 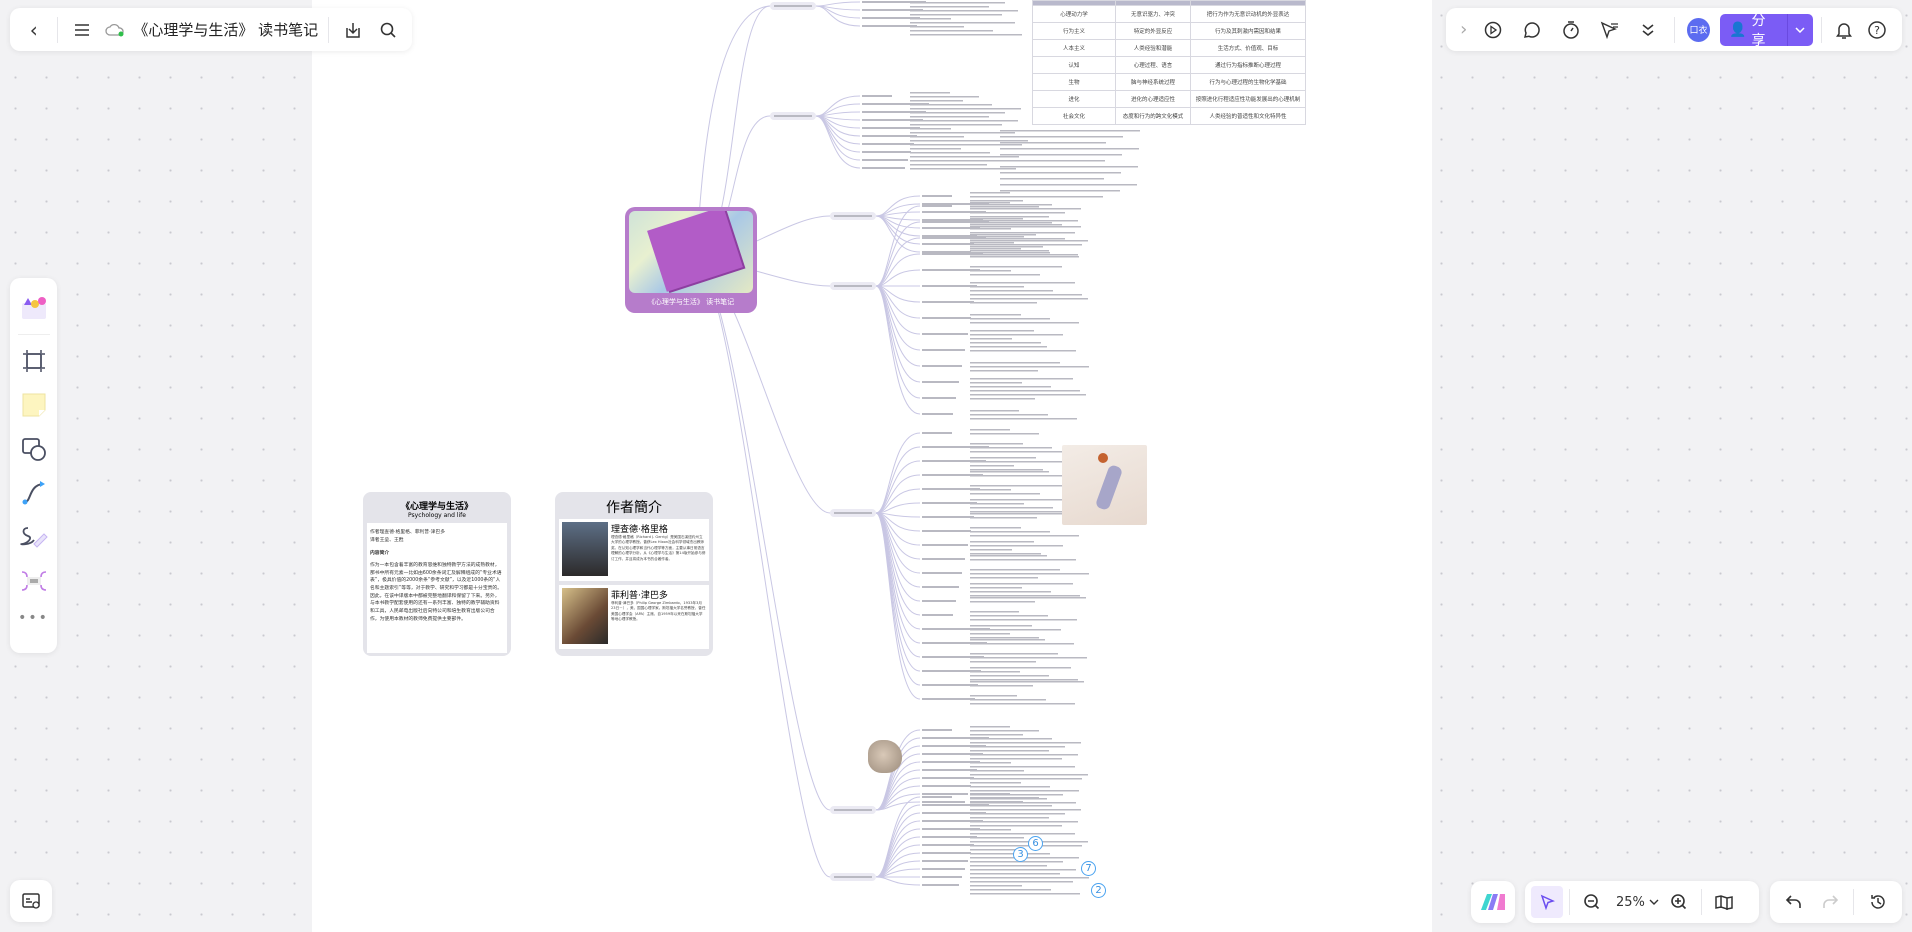 I want to click on board-info-button, so click(x=31, y=901).